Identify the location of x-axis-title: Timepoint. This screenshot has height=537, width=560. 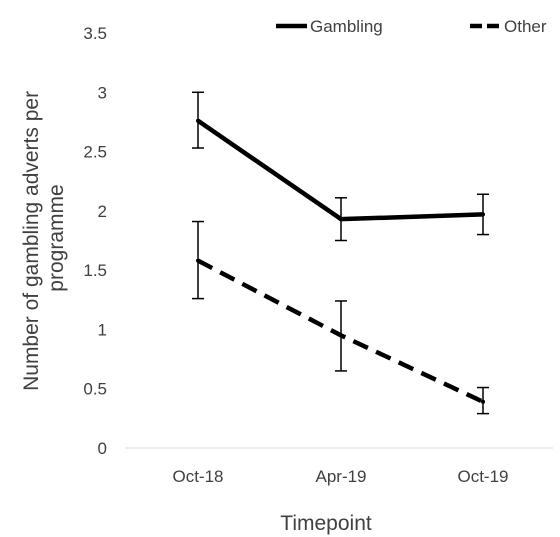
(326, 523).